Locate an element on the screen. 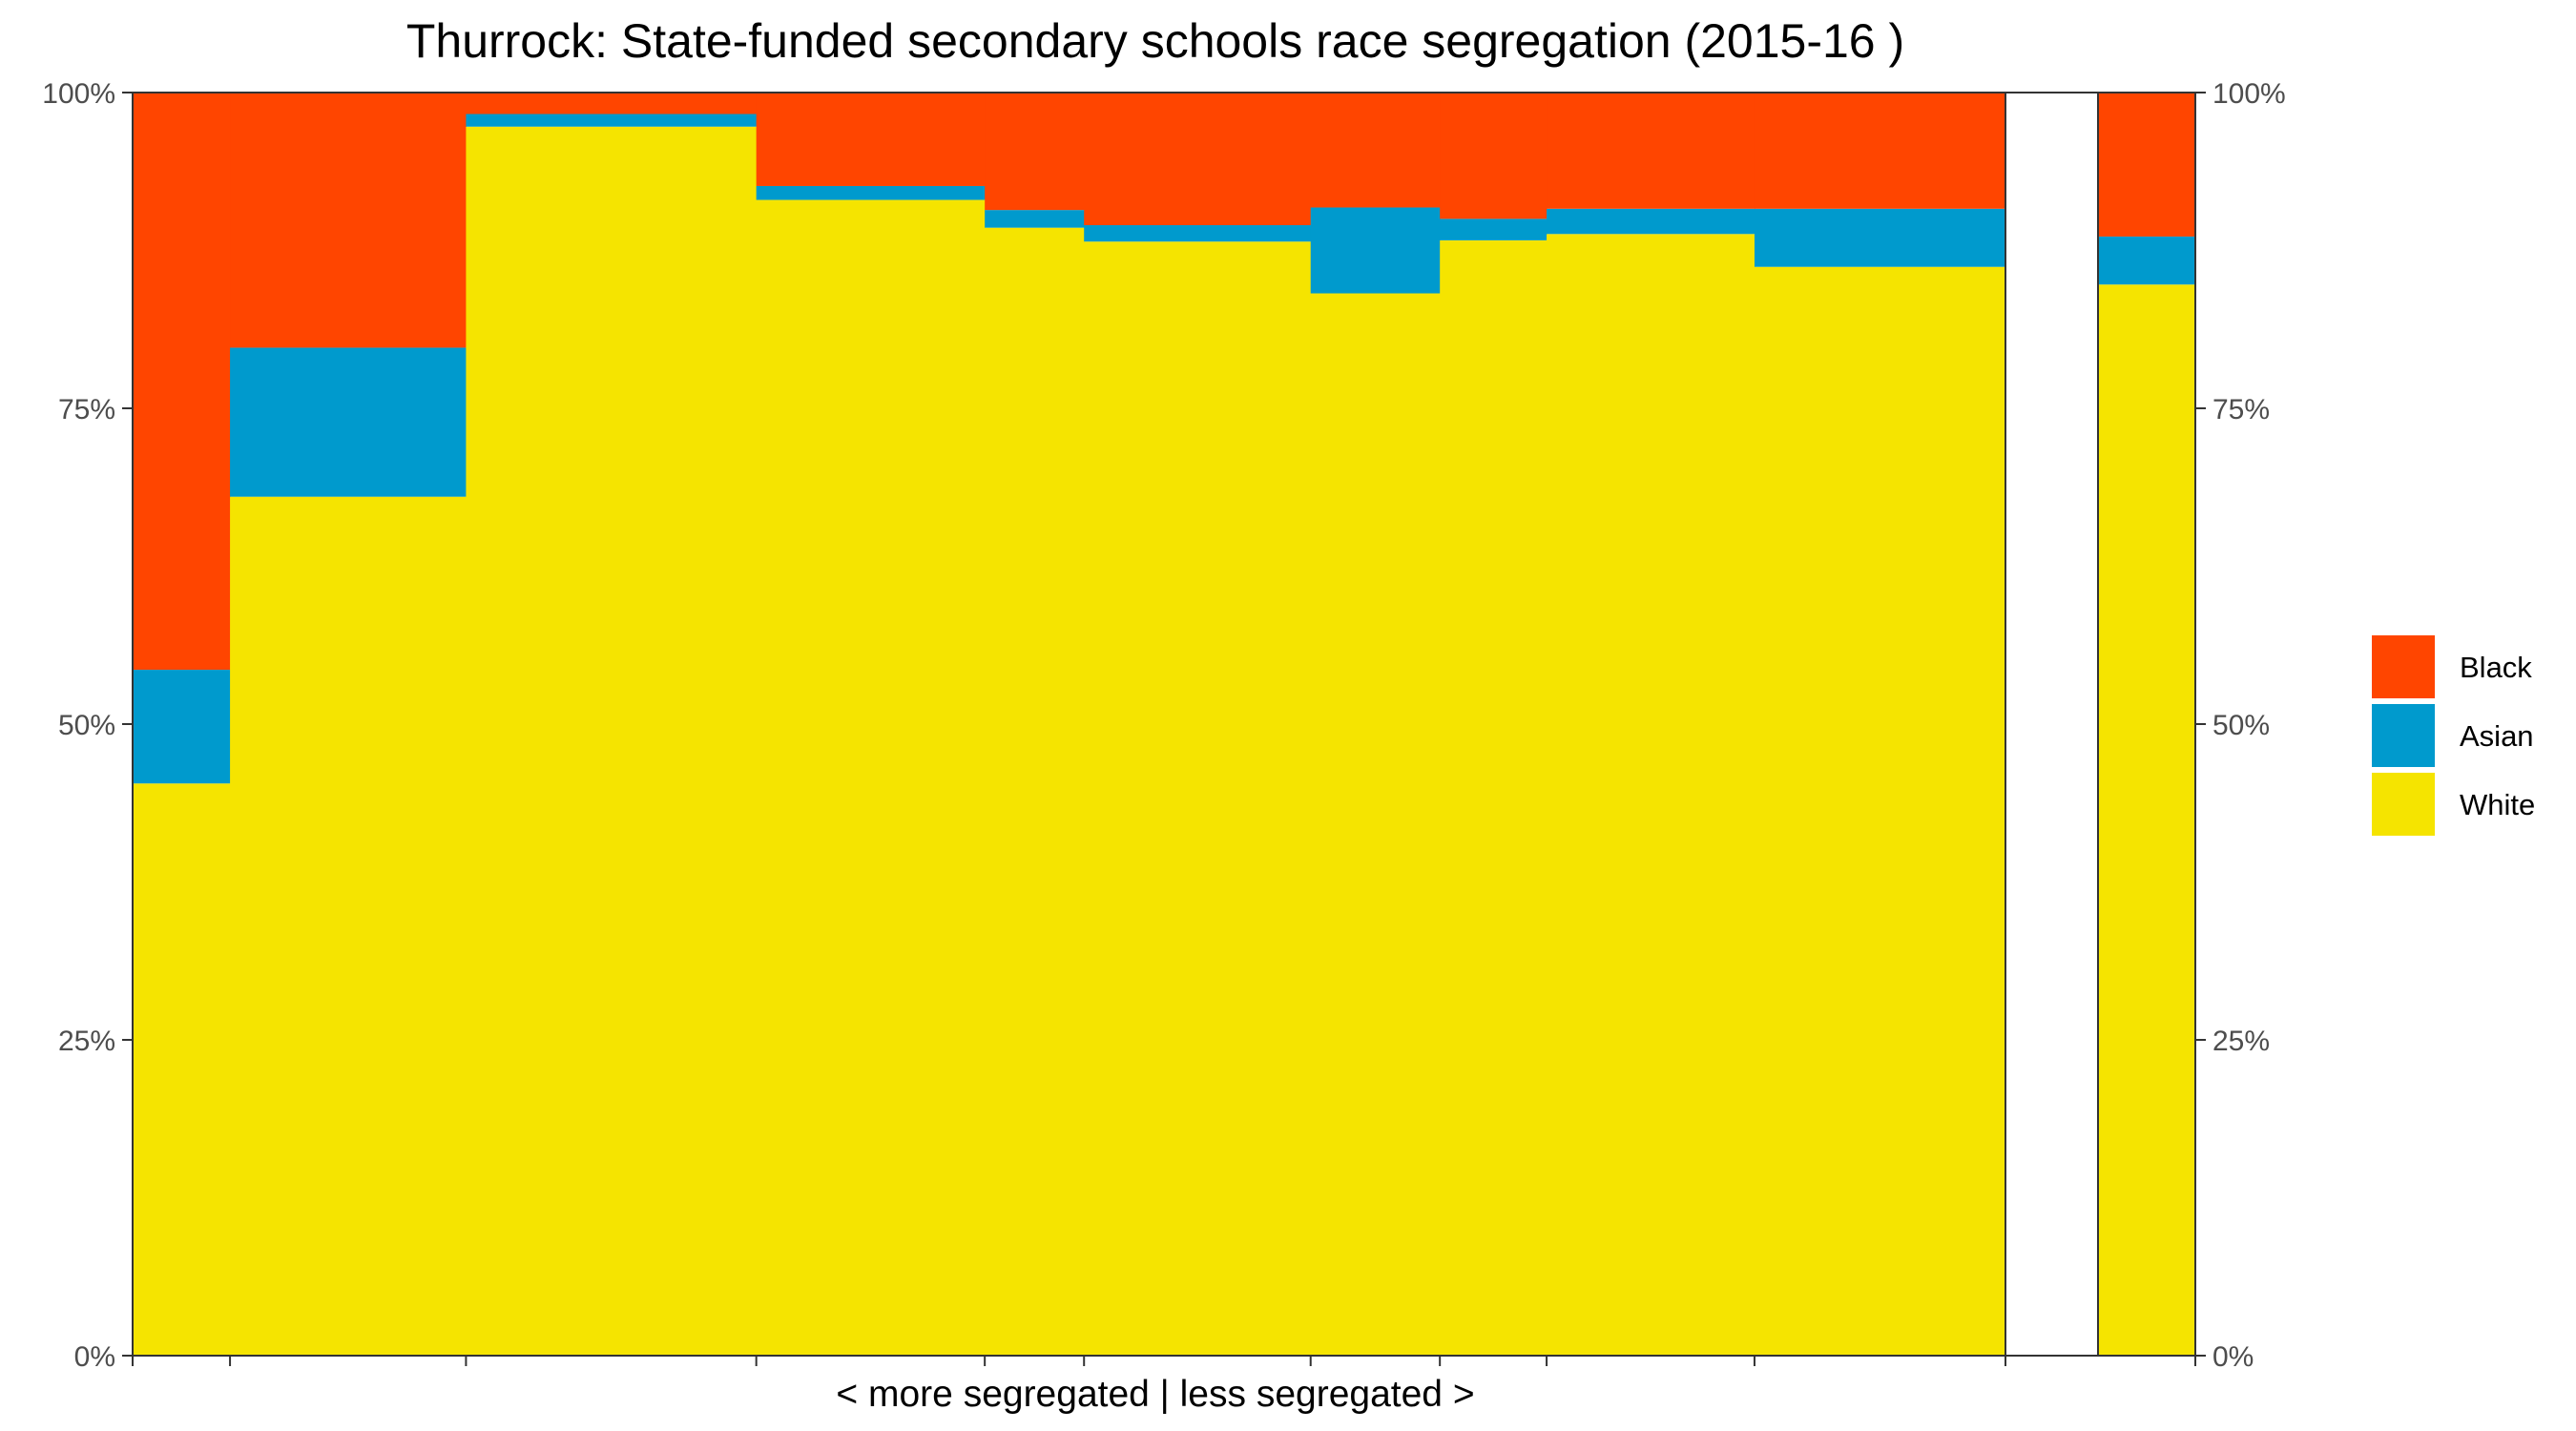 This screenshot has height=1431, width=2576. bar-4-white-segment is located at coordinates (871, 777).